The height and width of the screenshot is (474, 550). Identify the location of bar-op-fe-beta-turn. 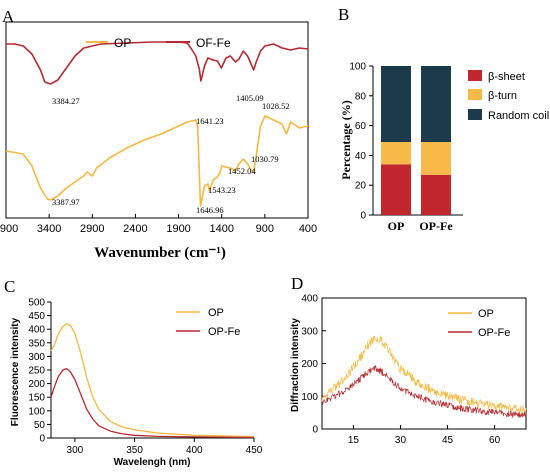
(436, 158).